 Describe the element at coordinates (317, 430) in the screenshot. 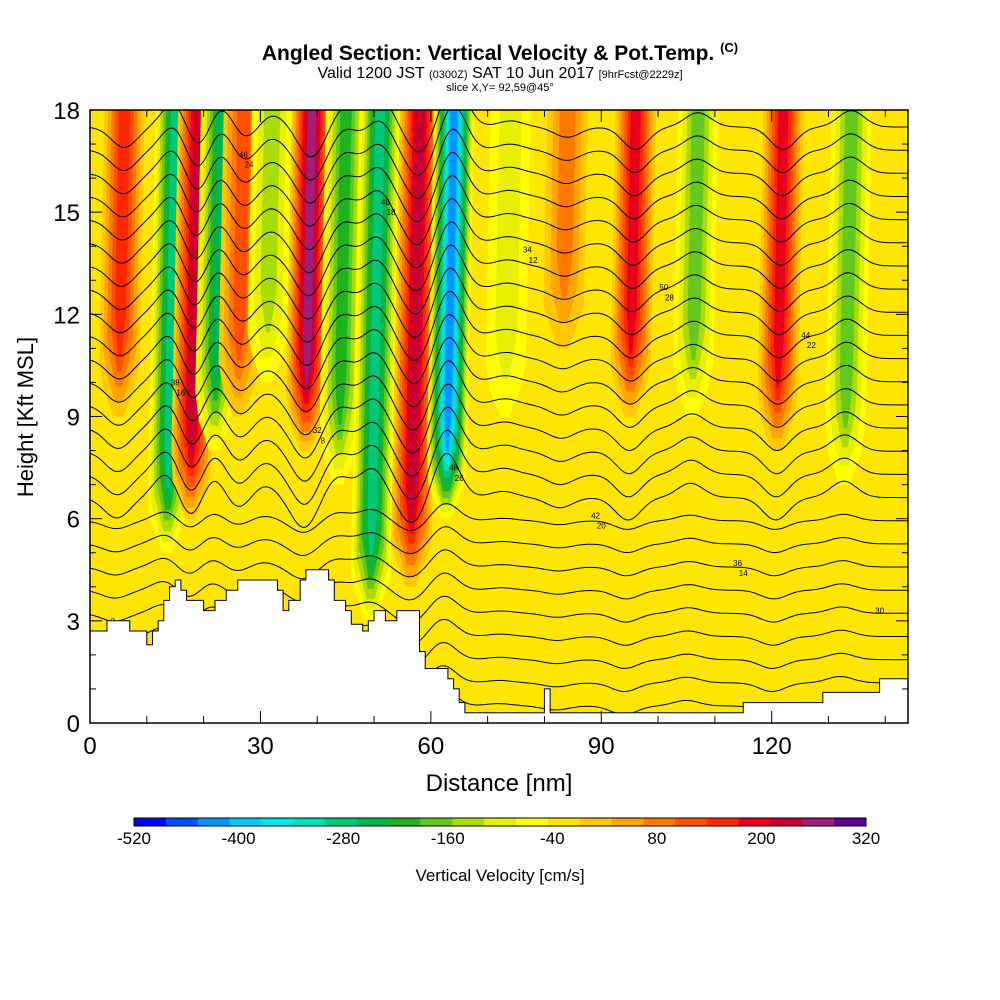

I see `contour-label: 32` at that location.